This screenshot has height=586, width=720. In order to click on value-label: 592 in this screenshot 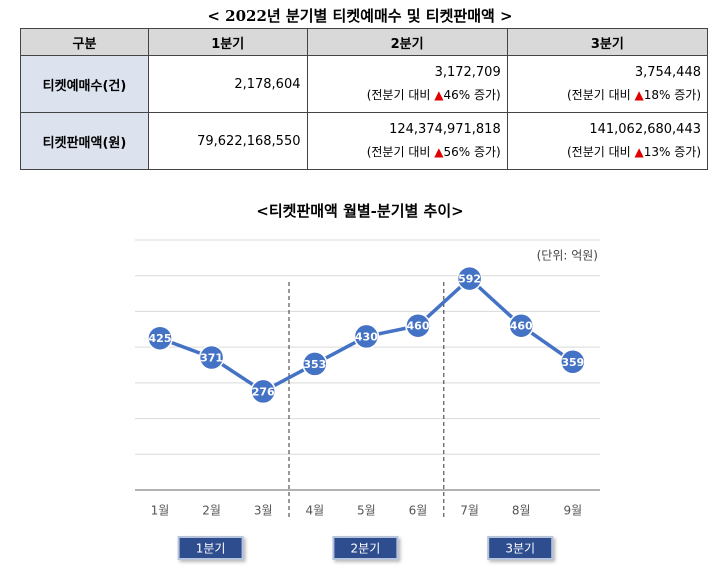, I will do `click(469, 279)`.